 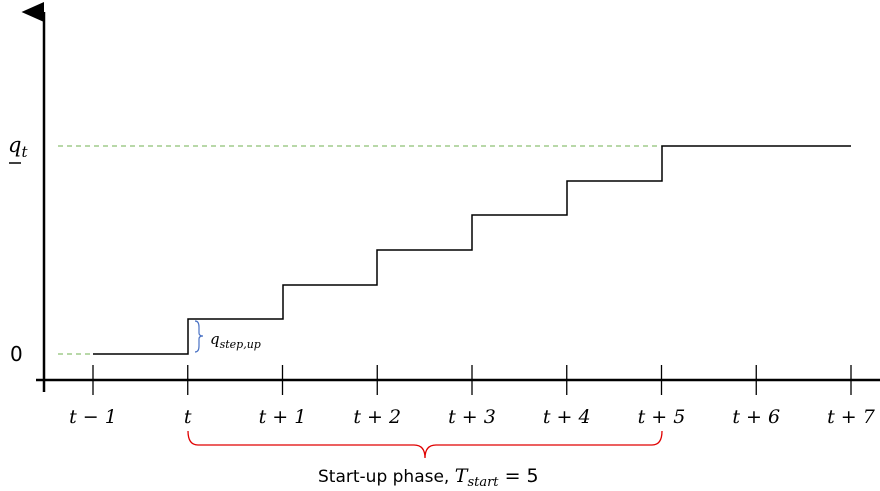 What do you see at coordinates (662, 417) in the screenshot?
I see `x-tick-label: t + 5` at bounding box center [662, 417].